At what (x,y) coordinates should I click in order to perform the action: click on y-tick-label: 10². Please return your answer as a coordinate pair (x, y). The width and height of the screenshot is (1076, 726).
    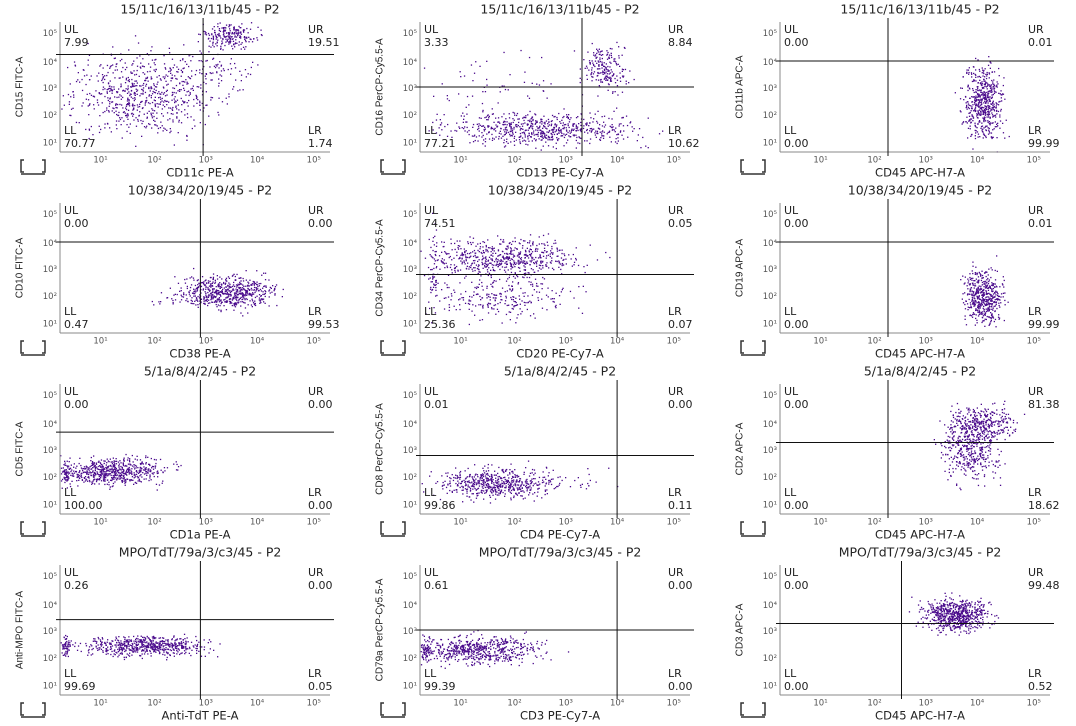
    Looking at the image, I should click on (50, 116).